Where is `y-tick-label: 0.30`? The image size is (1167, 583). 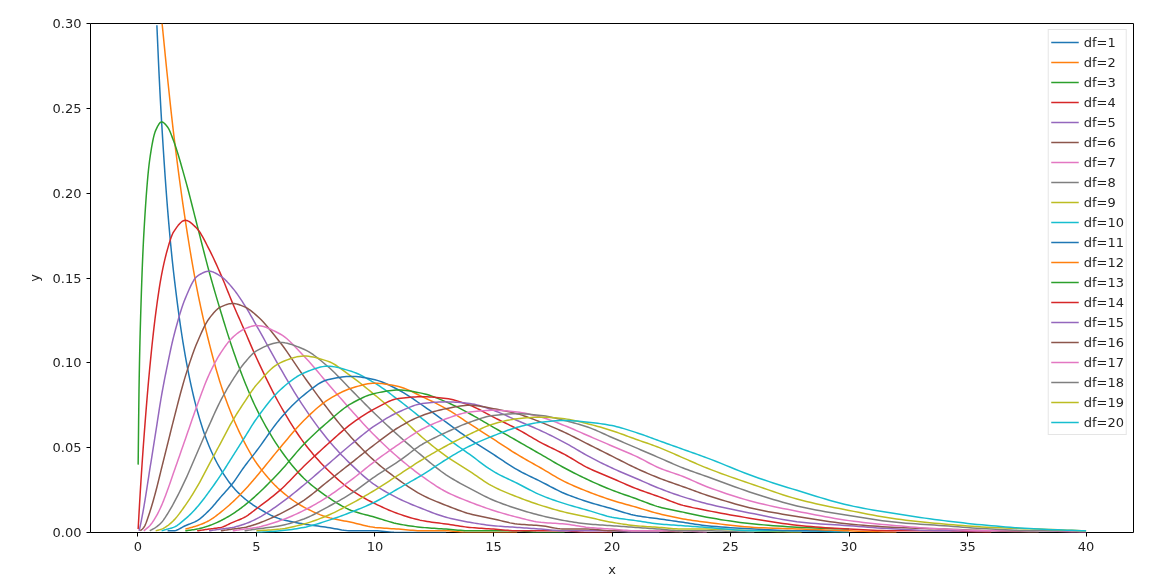
y-tick-label: 0.30 is located at coordinates (67, 23).